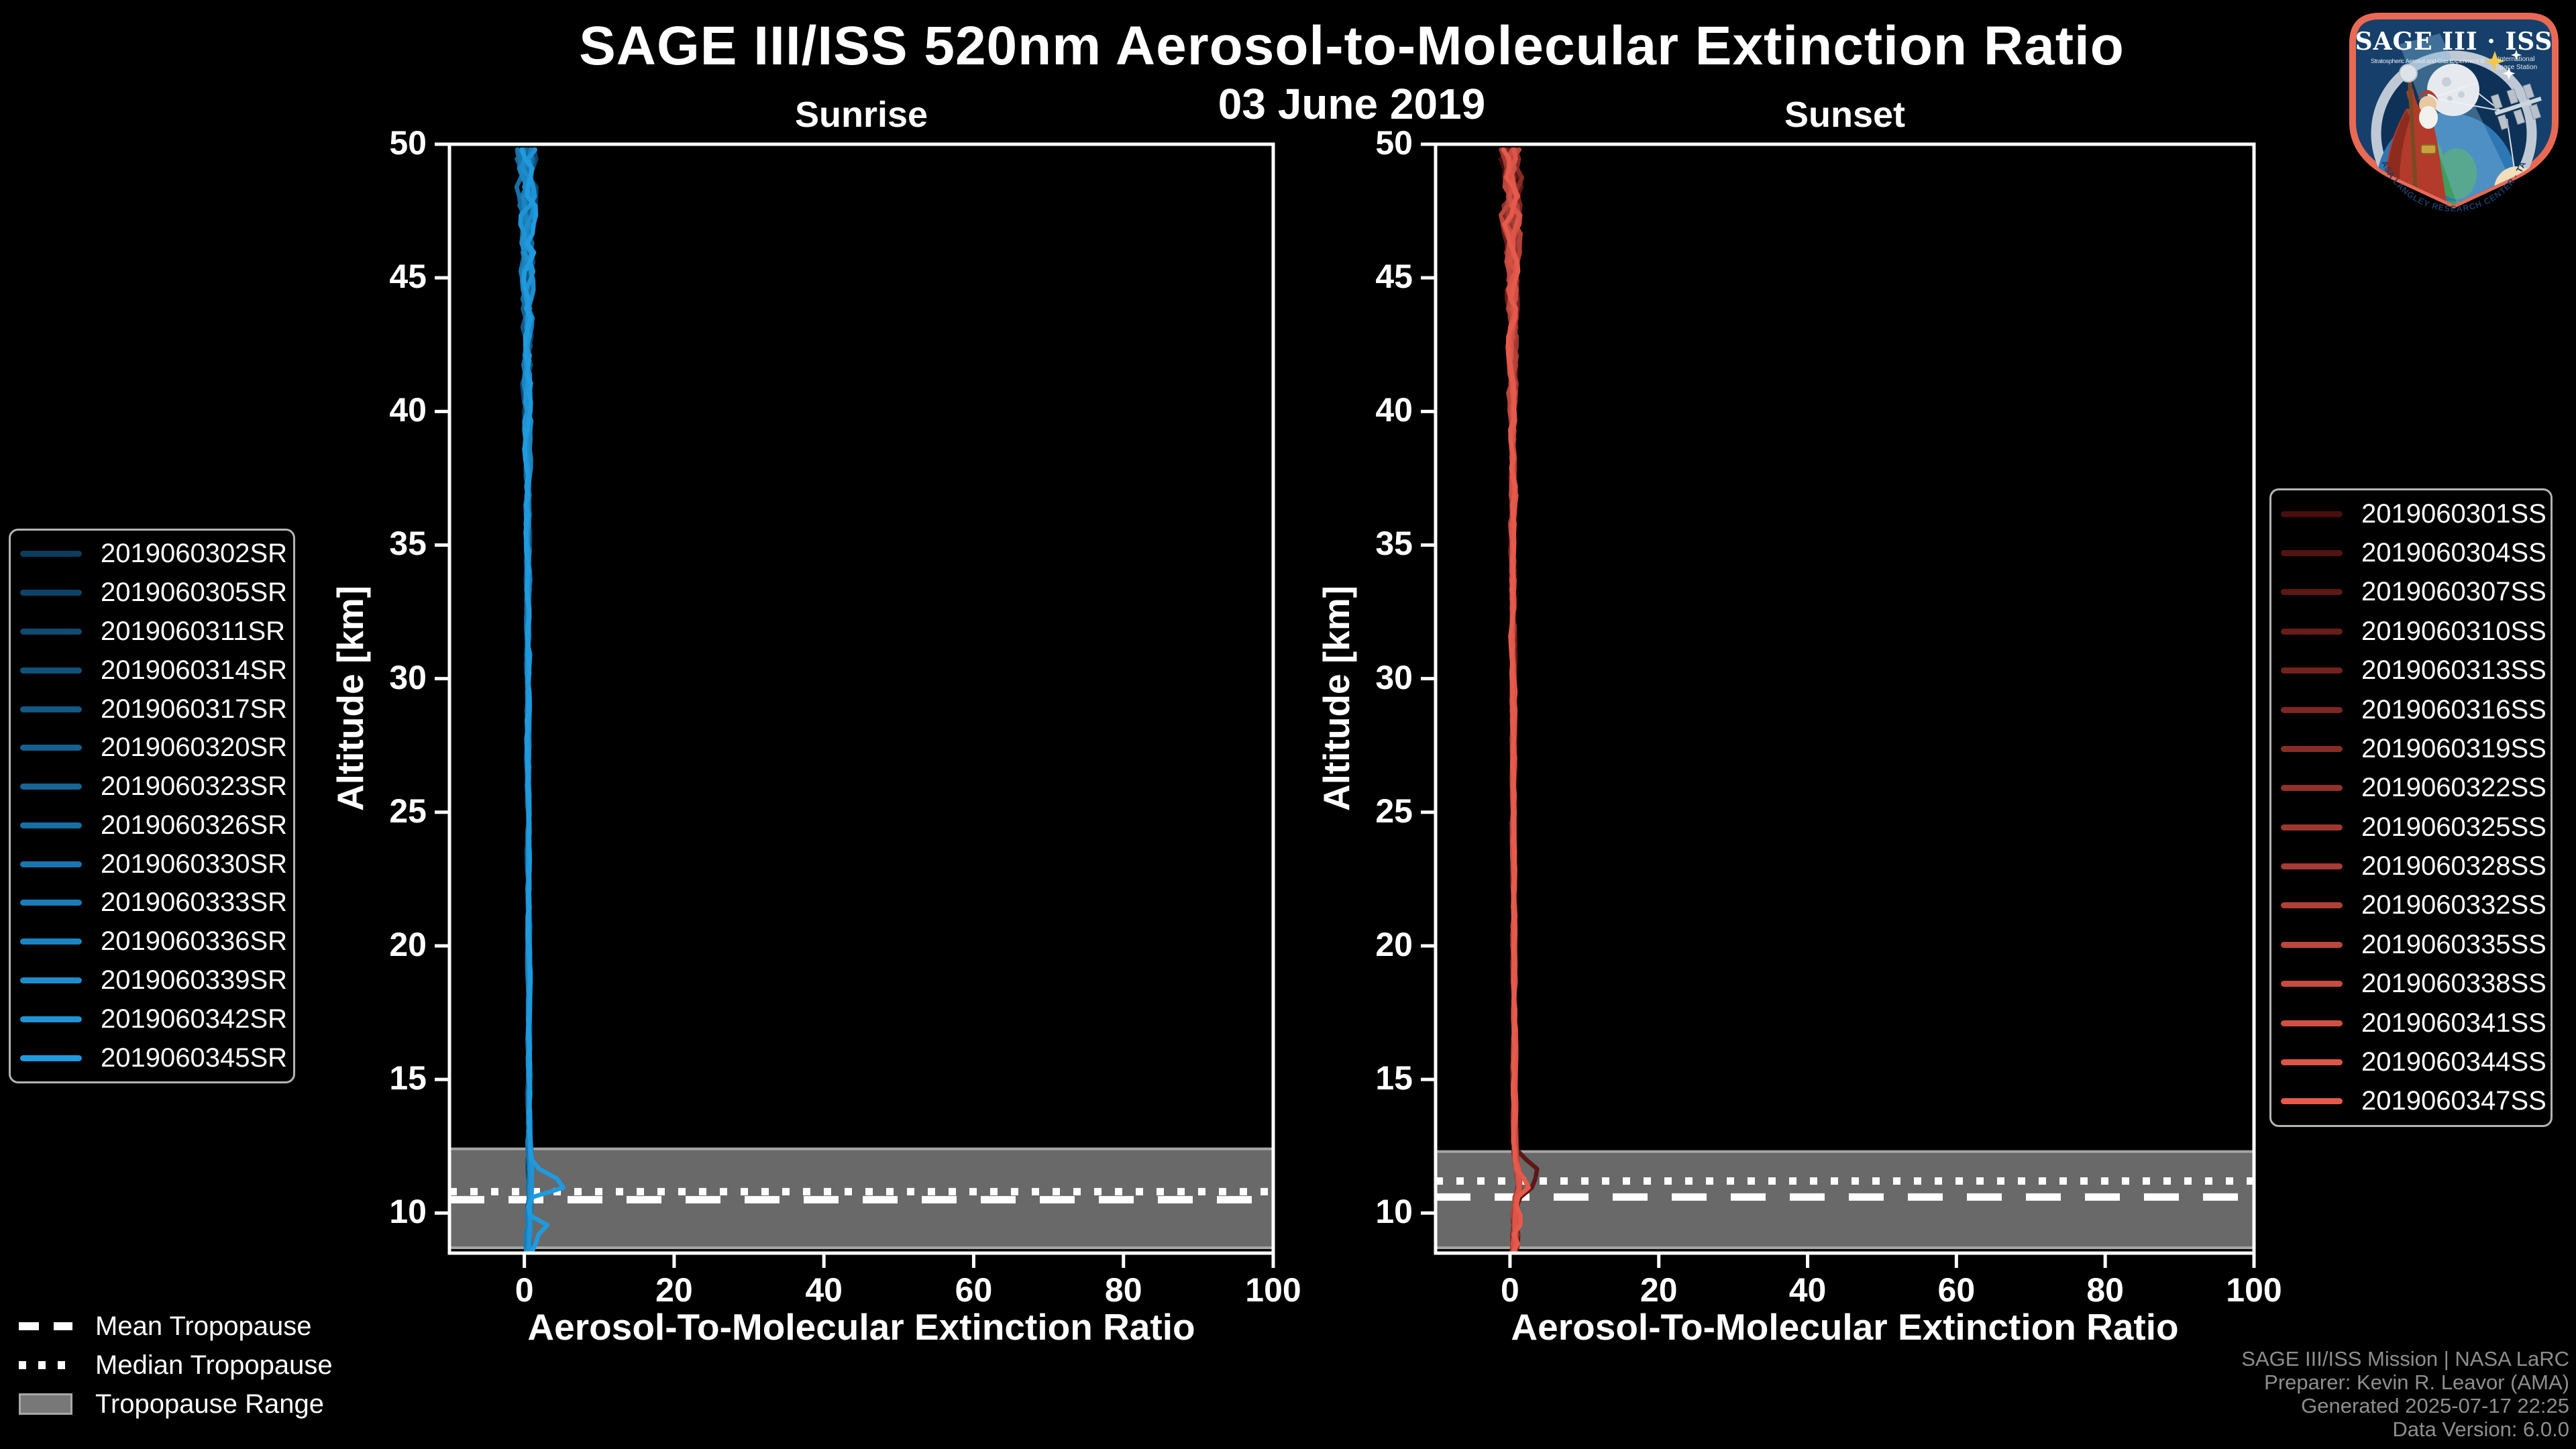  I want to click on page-date: 03 June 2019, so click(1352, 104).